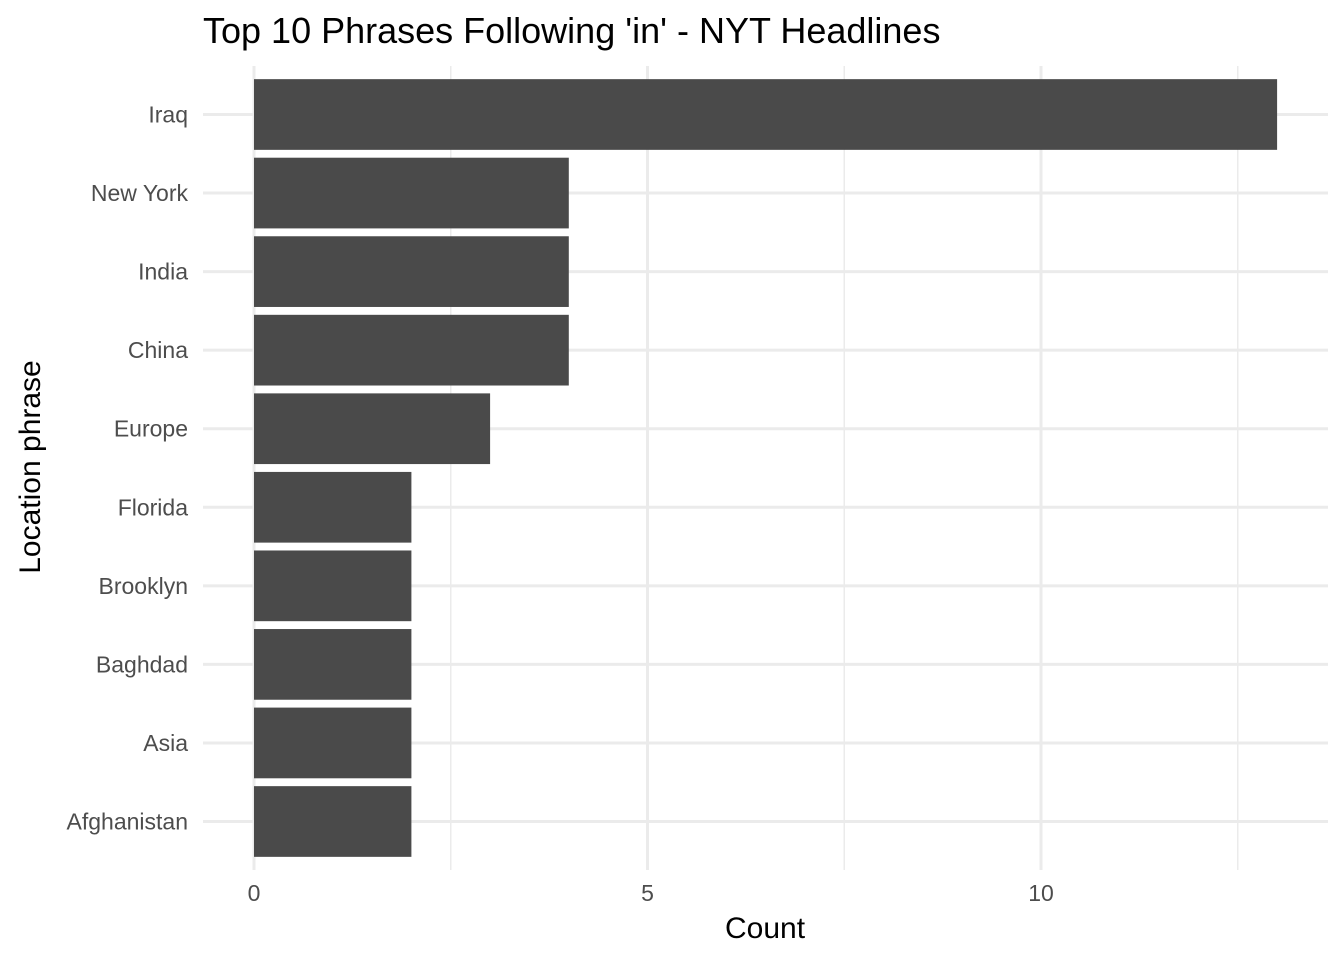  What do you see at coordinates (163, 272) in the screenshot?
I see `y-tick-label: India` at bounding box center [163, 272].